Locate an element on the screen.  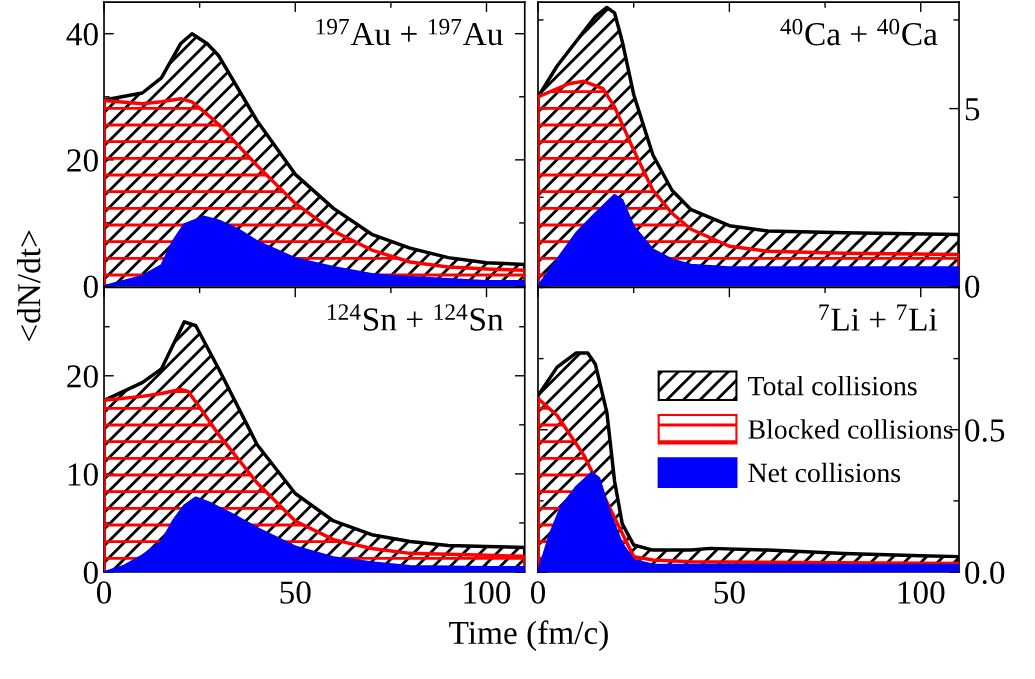
annotation: $^{124}$Sn + $^{124}$Sn is located at coordinates (416, 317).